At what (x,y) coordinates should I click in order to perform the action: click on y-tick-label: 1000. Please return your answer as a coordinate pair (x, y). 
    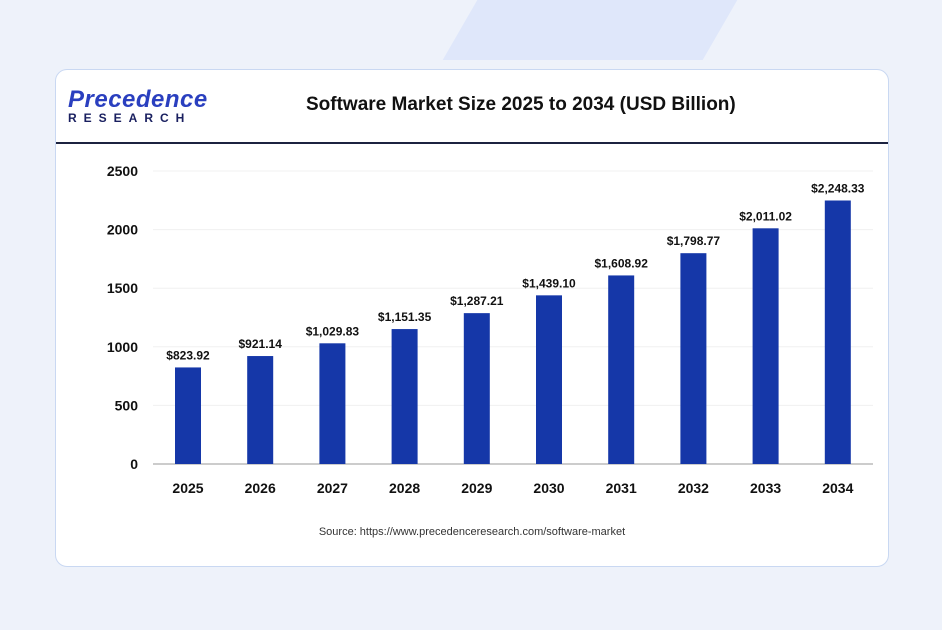
    Looking at the image, I should click on (122, 347).